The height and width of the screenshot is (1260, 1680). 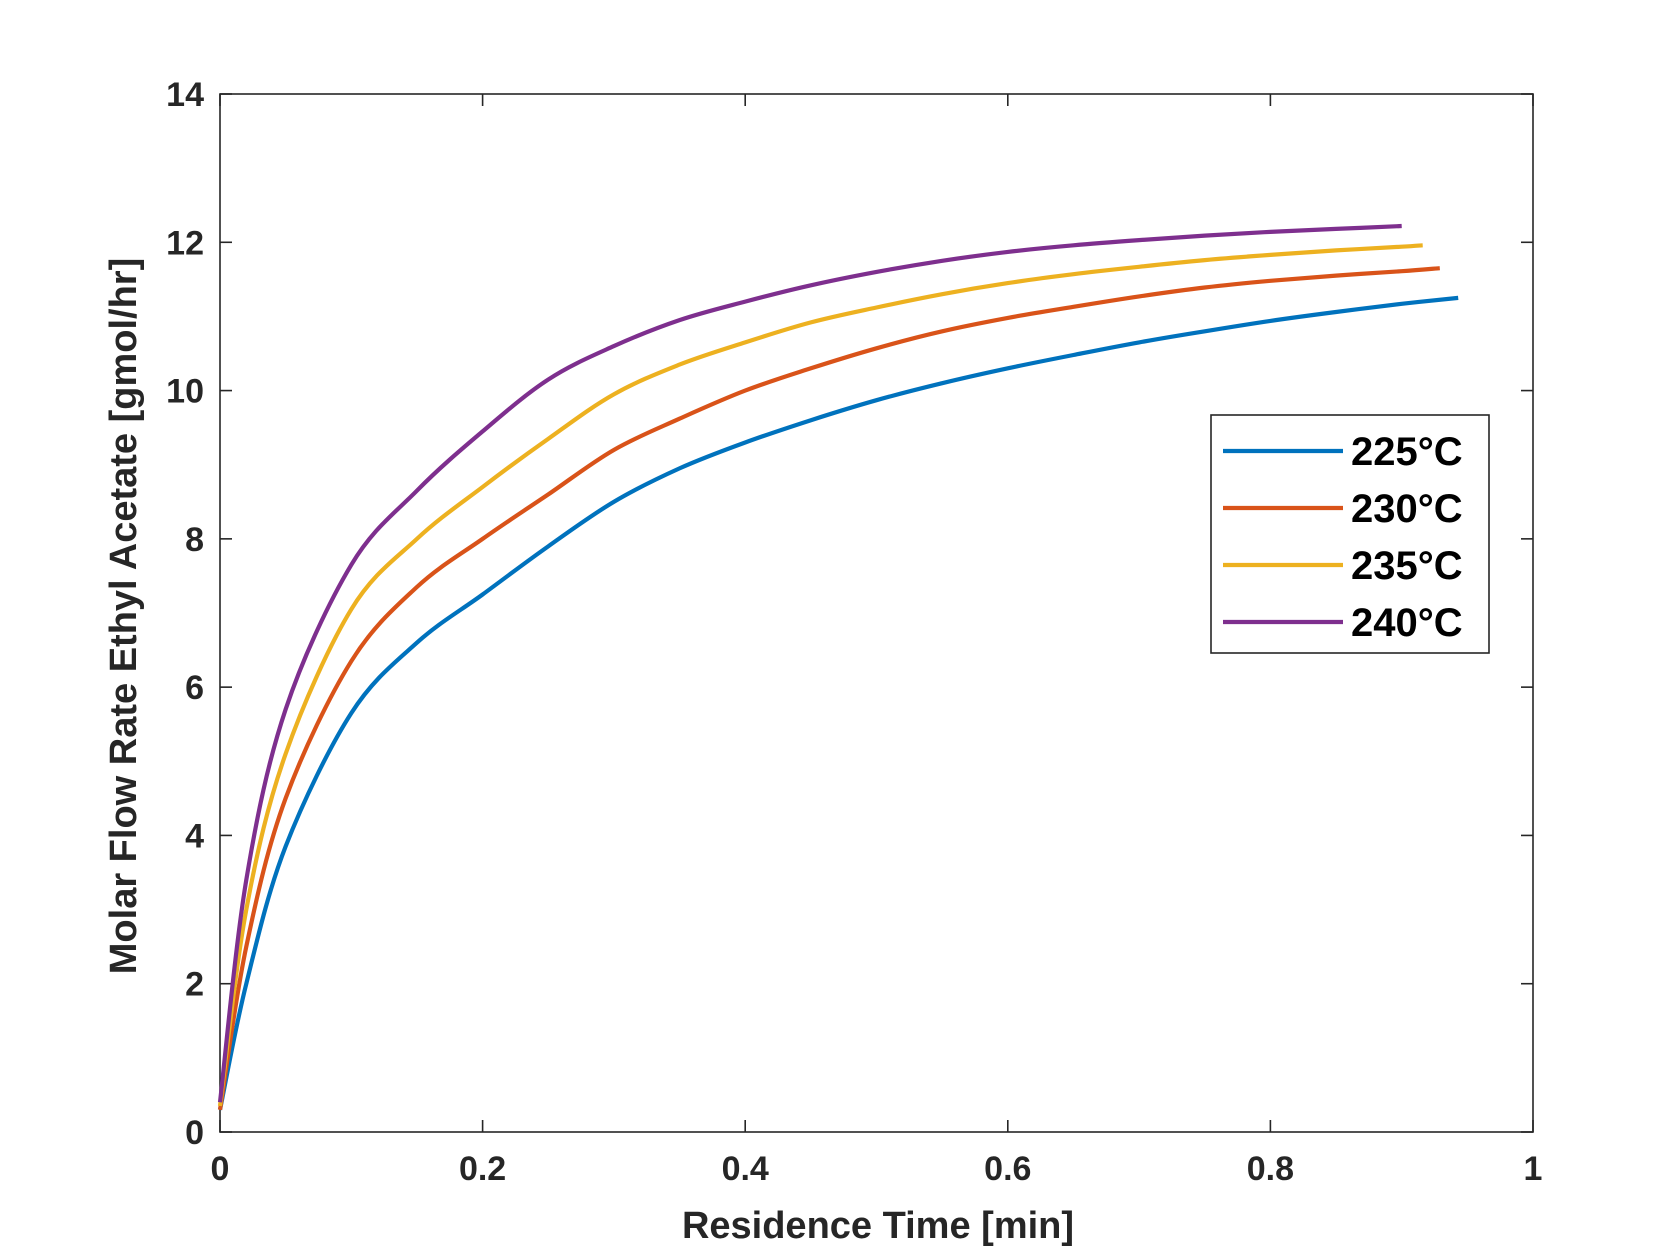 I want to click on legend-label: 235°C, so click(x=1407, y=566).